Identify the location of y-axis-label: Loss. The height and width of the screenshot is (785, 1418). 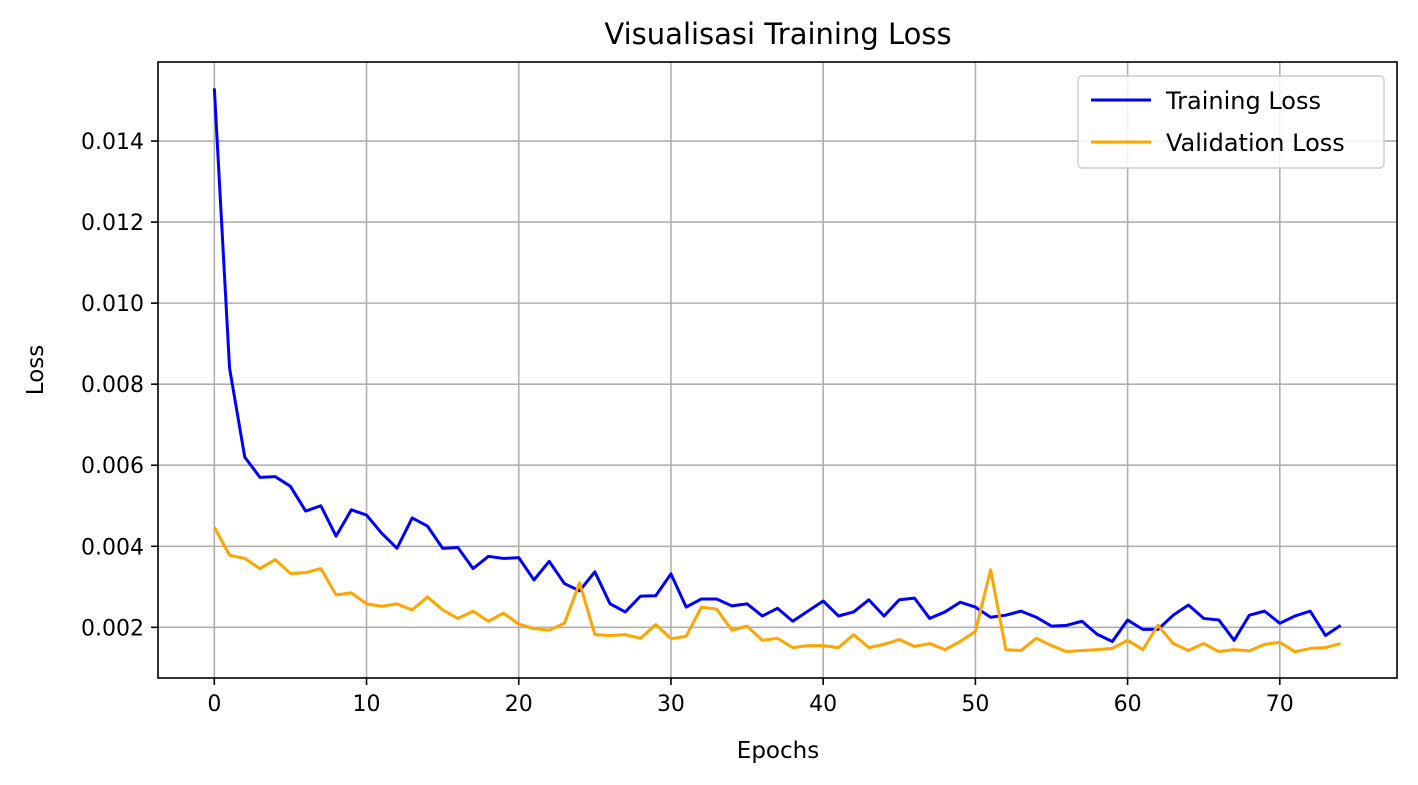
(36, 370).